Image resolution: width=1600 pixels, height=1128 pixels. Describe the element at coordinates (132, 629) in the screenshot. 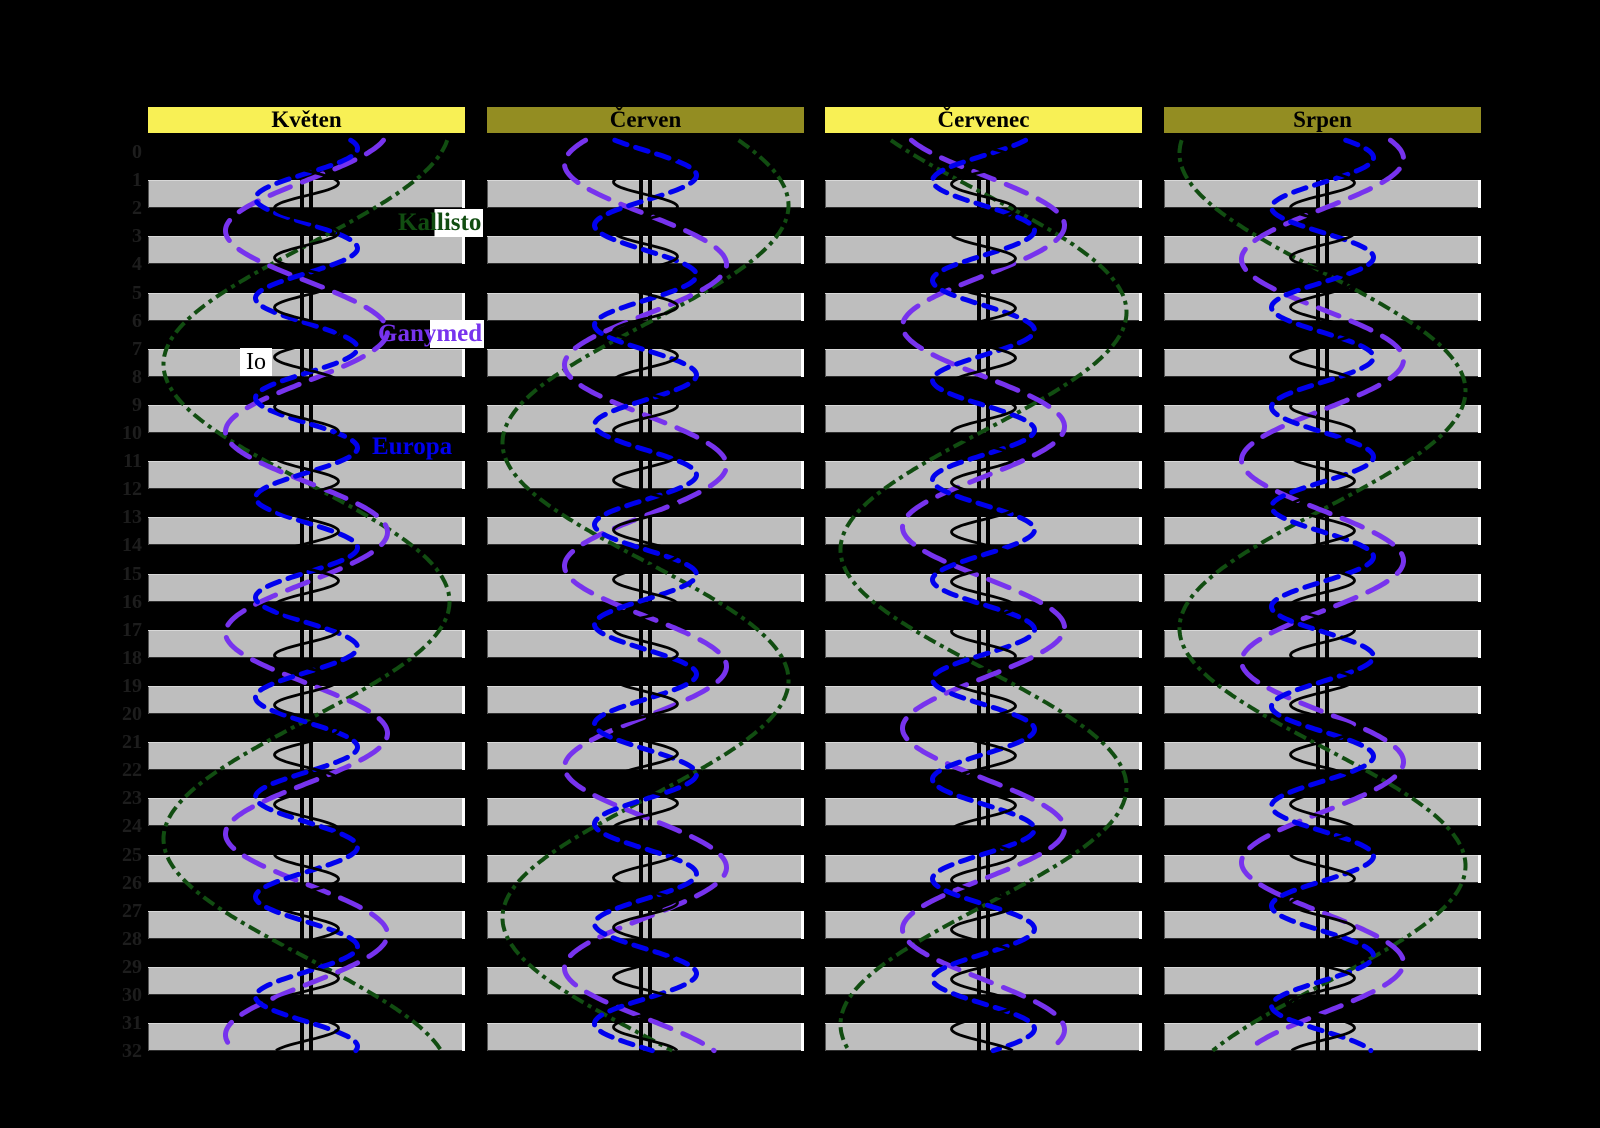

I see `y-tick-label: 17` at that location.